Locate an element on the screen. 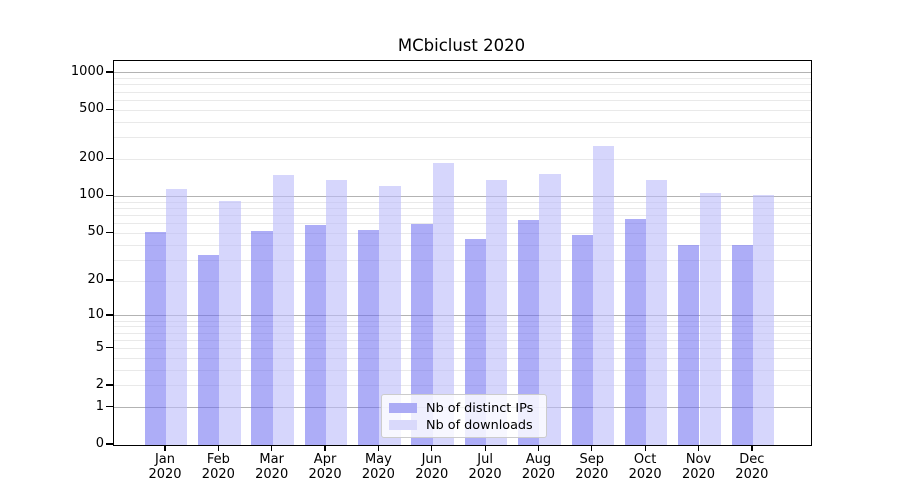  x-tick-mark-nov is located at coordinates (698, 448).